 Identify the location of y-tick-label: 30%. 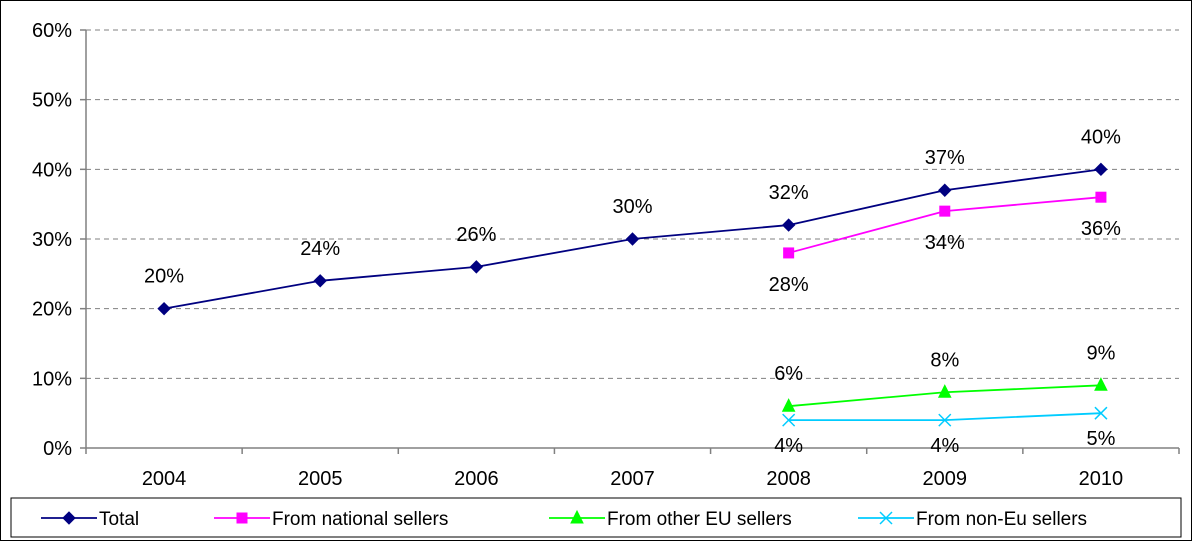
(52, 240).